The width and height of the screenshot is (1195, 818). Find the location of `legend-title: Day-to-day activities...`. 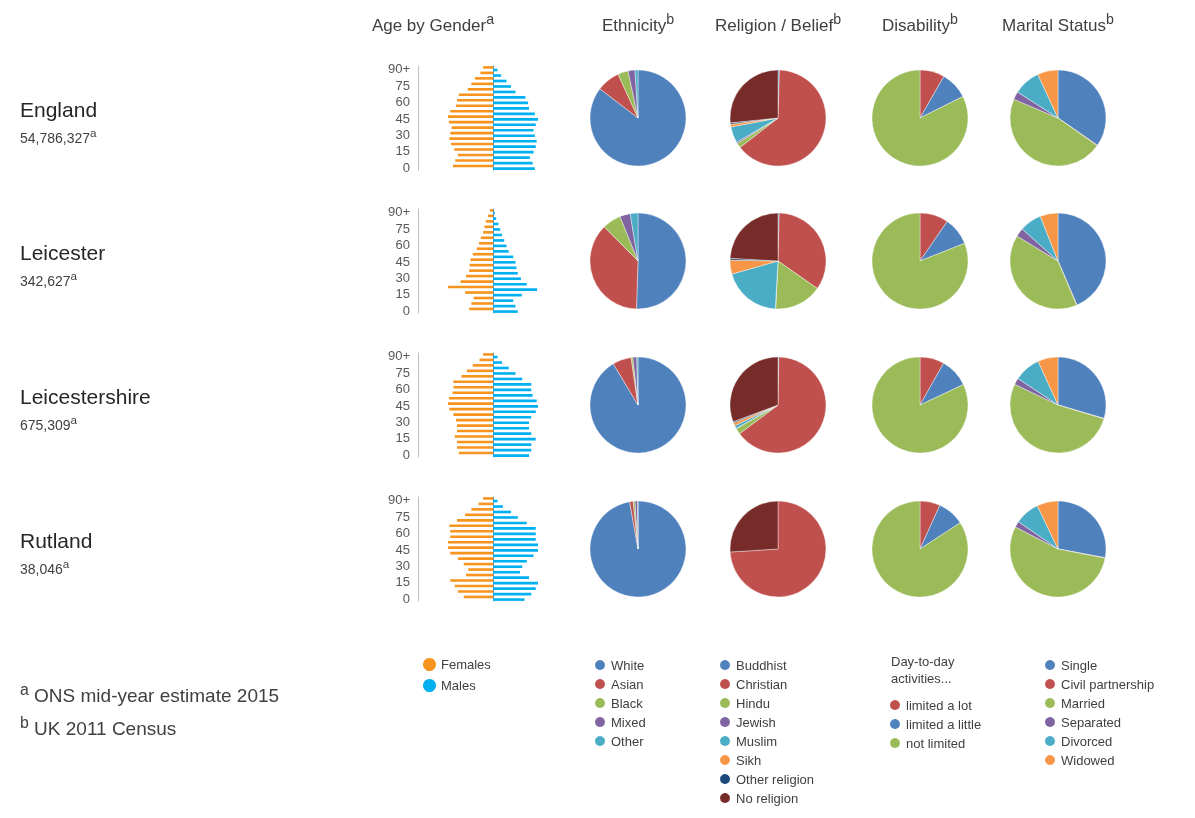

legend-title: Day-to-day activities... is located at coordinates (923, 670).